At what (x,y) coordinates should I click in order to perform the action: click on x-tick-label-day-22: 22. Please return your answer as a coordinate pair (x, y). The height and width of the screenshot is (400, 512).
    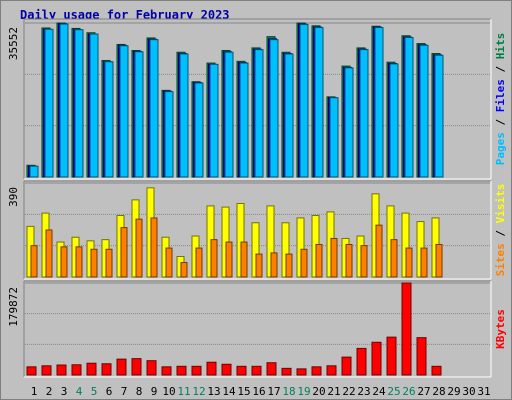
    Looking at the image, I should click on (348, 391).